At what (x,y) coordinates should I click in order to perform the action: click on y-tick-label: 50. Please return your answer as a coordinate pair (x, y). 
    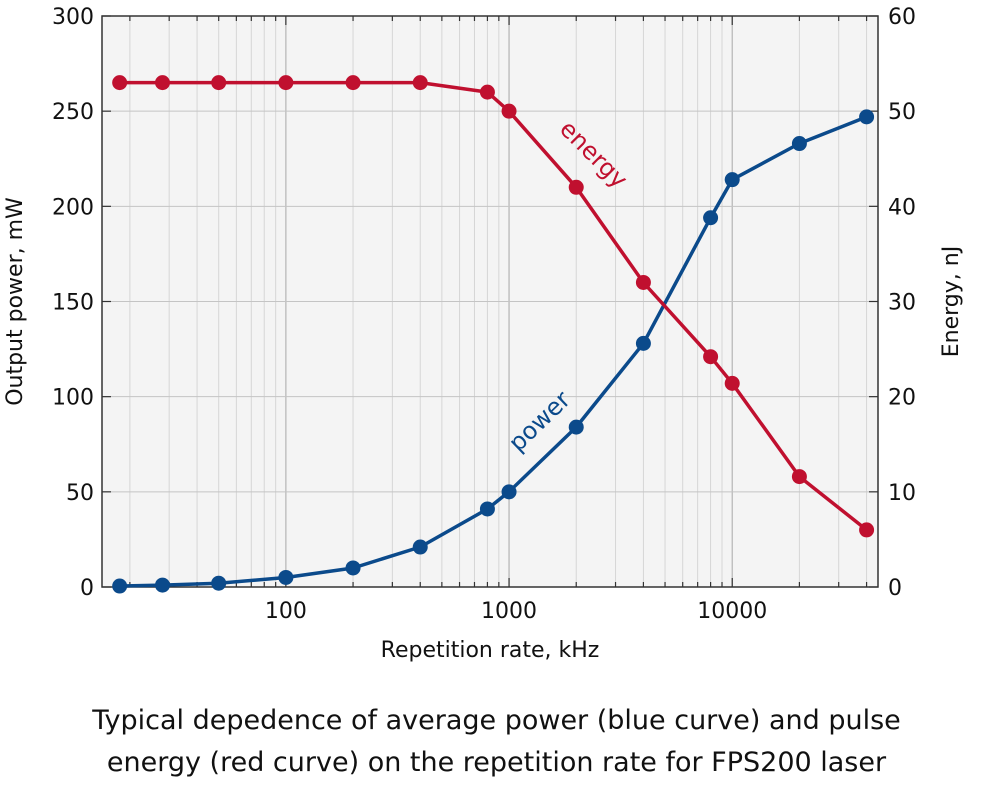
    Looking at the image, I should click on (80, 493).